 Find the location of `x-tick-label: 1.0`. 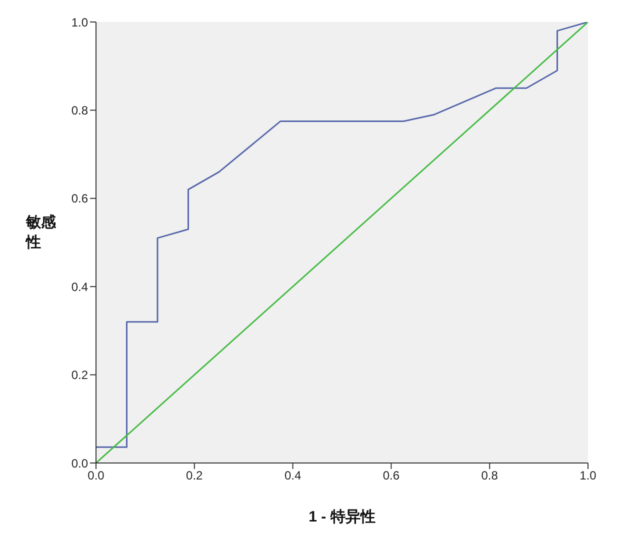

x-tick-label: 1.0 is located at coordinates (588, 475).